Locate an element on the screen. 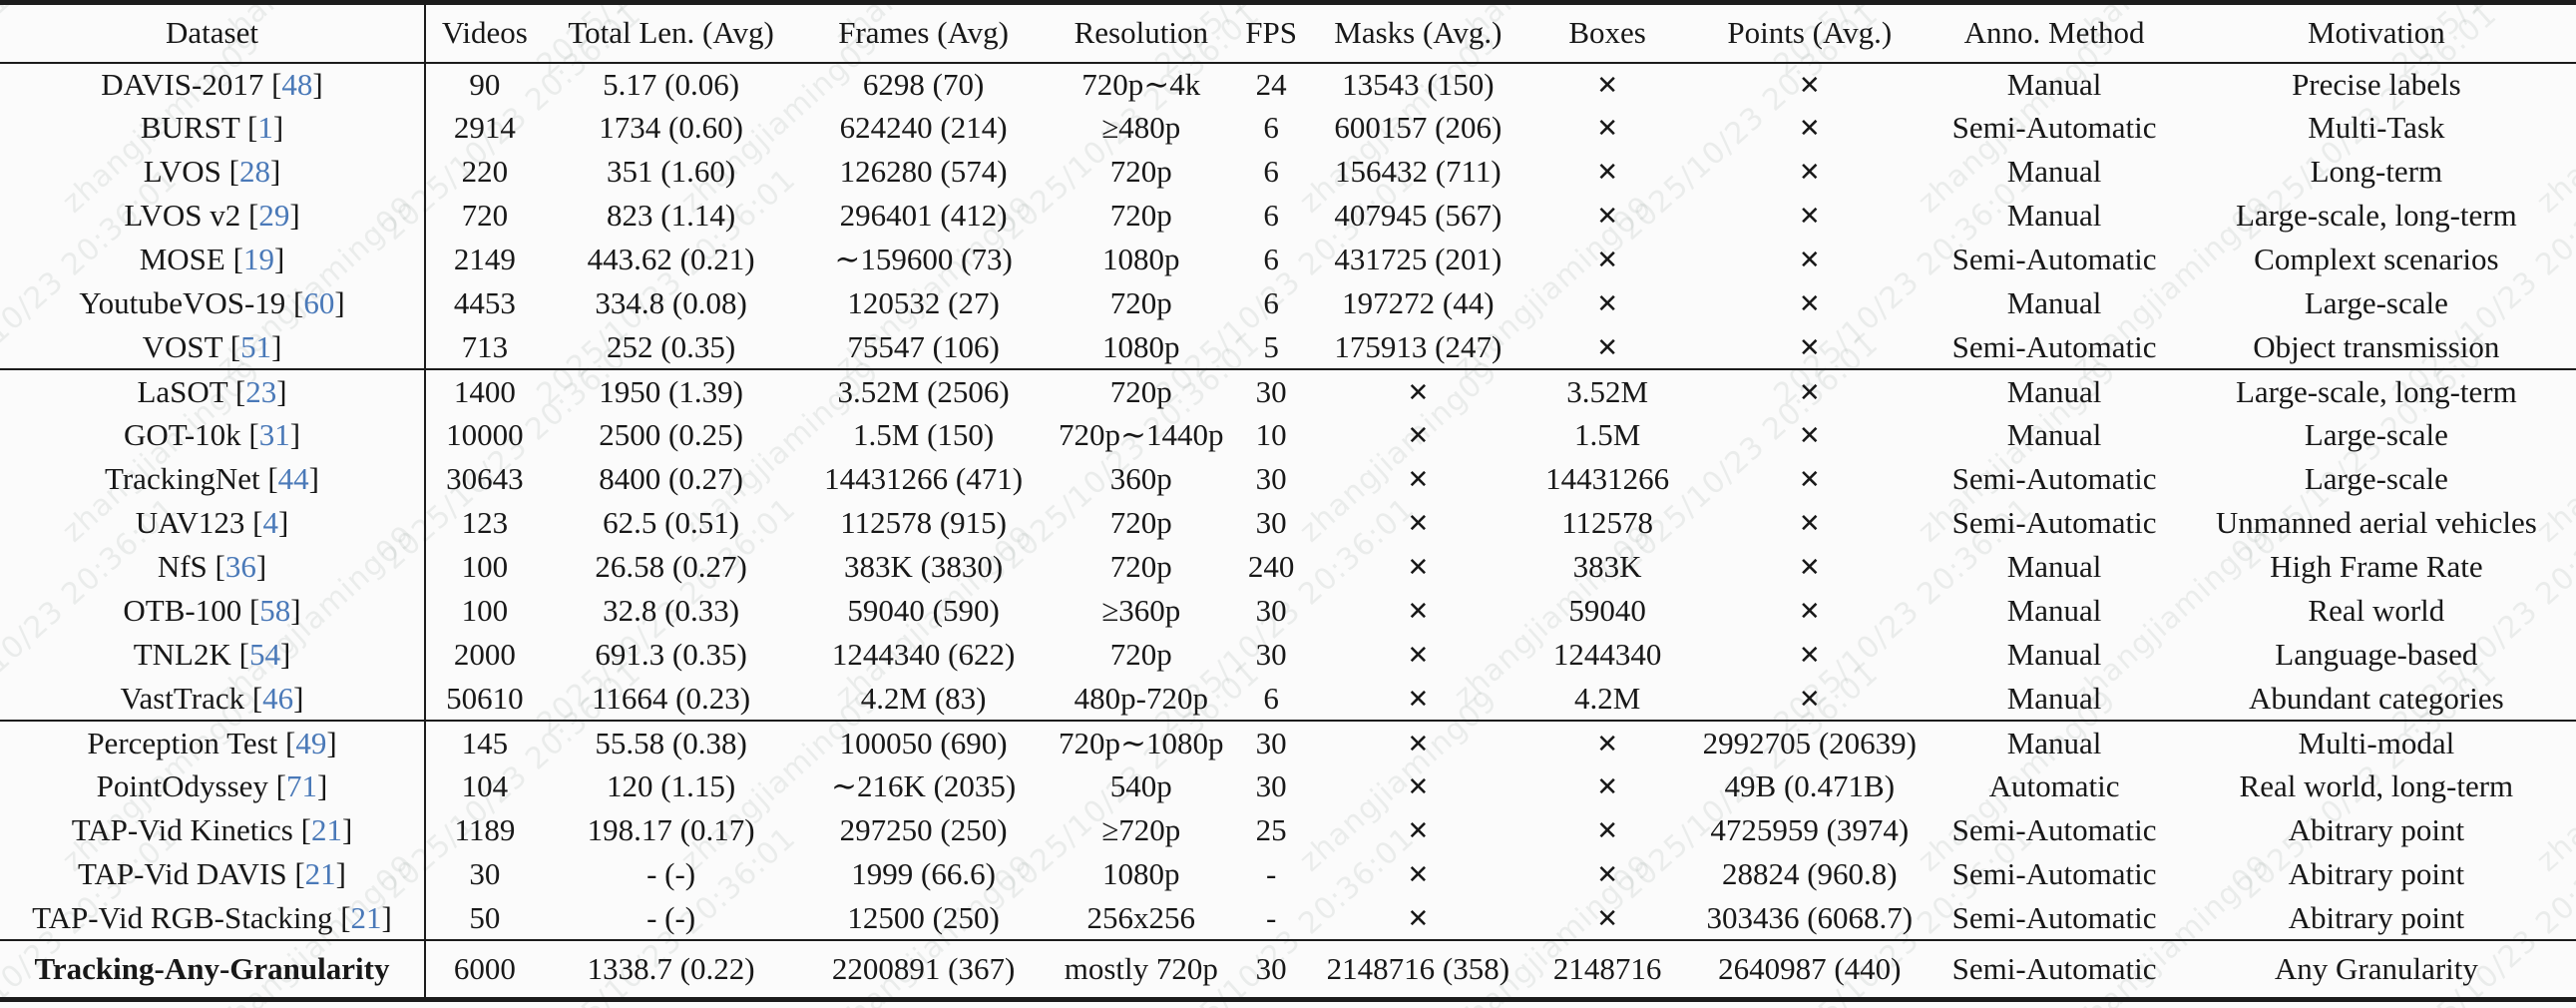 The height and width of the screenshot is (1008, 2576). boxes-cell: 1244340 is located at coordinates (1607, 655).